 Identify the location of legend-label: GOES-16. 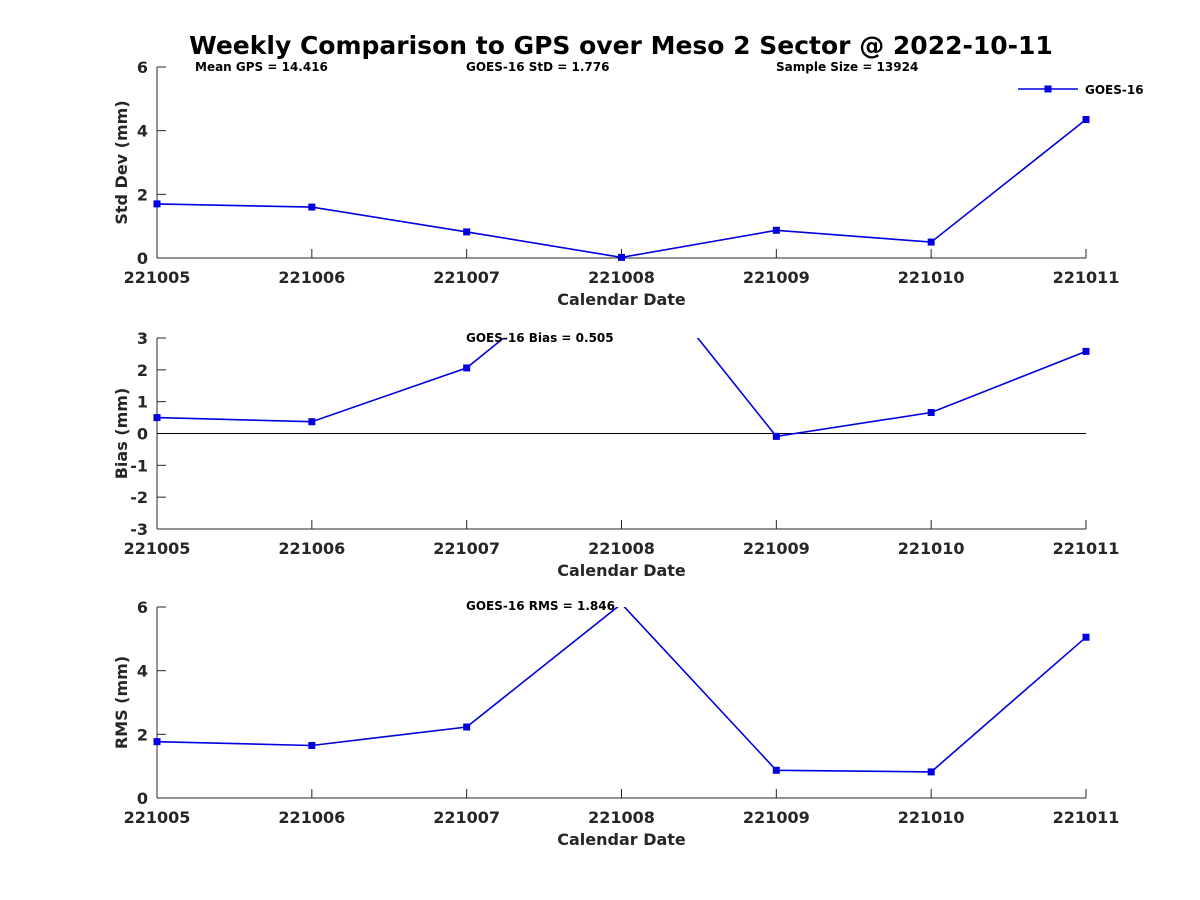
(1114, 90).